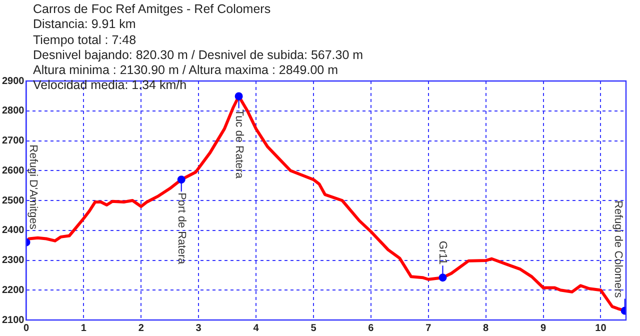  I want to click on text: Altura minima : 2130.90 m / Altura maxima : 2849.00 m, so click(186, 70).